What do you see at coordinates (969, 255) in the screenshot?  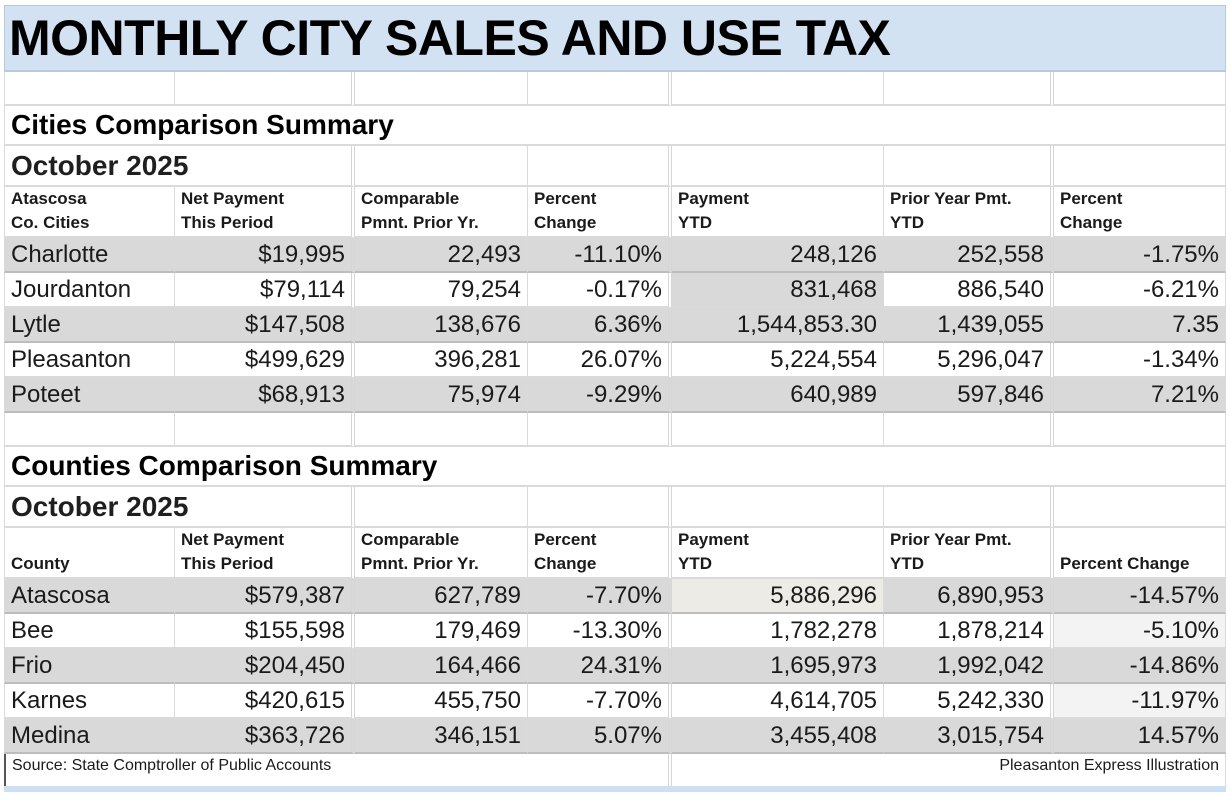 I see `prior-ytd: 252,558` at bounding box center [969, 255].